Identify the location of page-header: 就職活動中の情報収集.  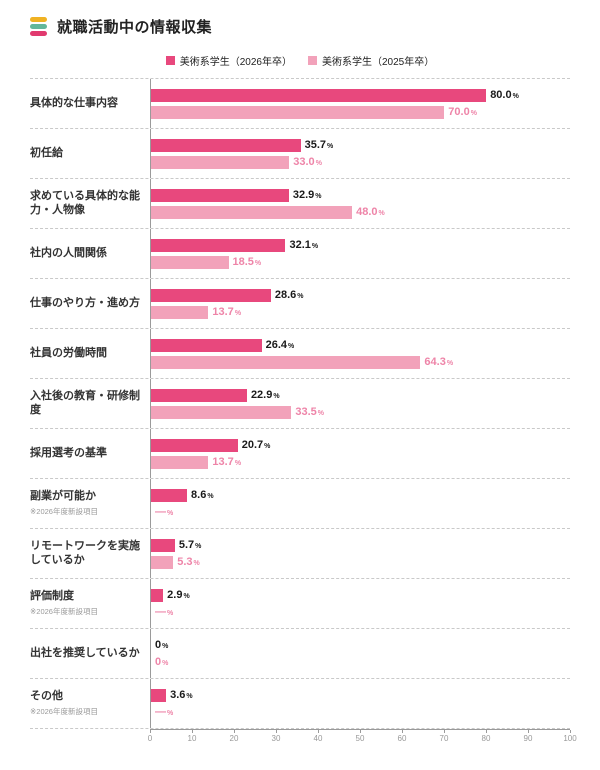
(300, 18).